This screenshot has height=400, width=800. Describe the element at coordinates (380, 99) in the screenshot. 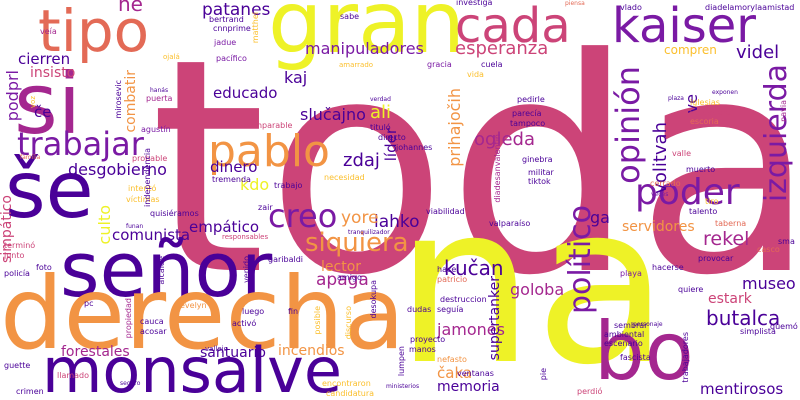

I see `word-verdad: verdad` at that location.